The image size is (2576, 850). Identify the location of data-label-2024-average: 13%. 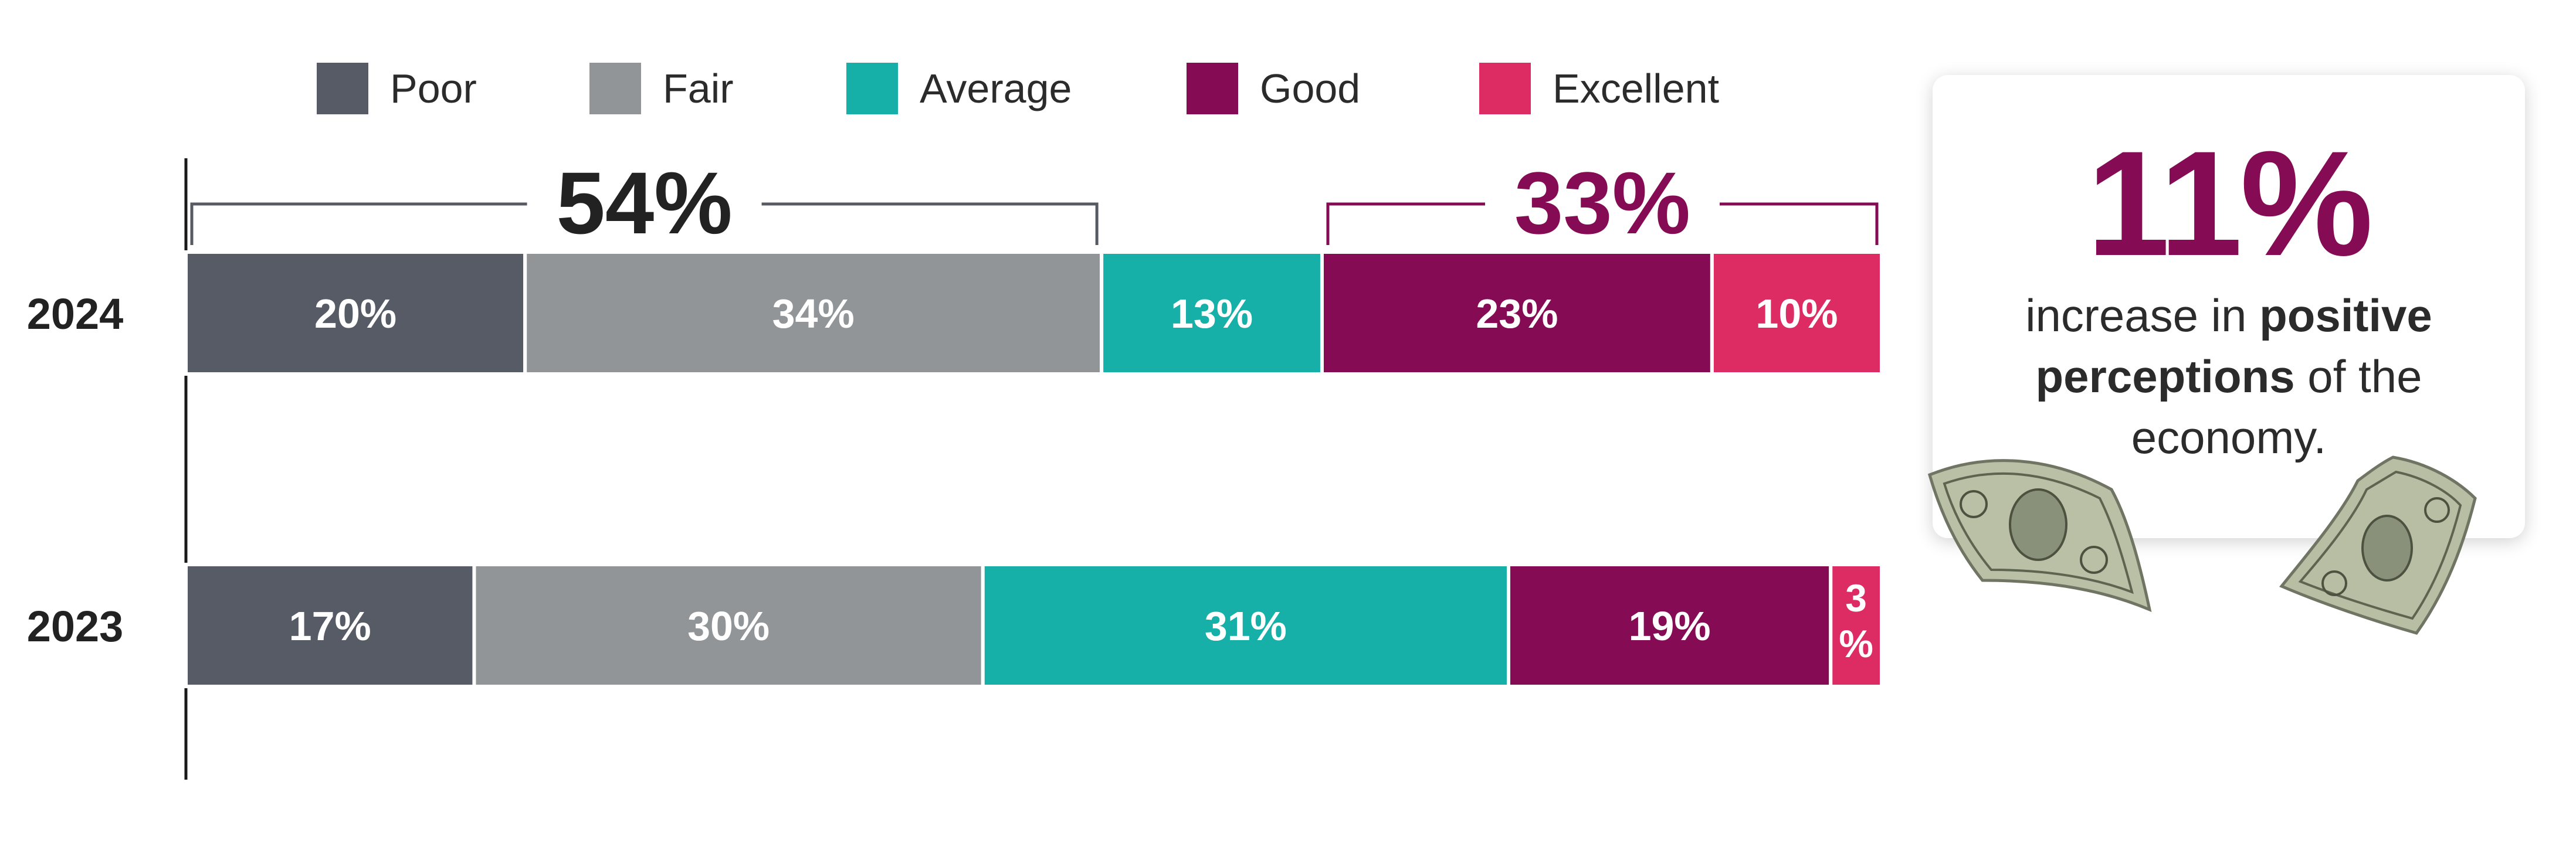
(1212, 313).